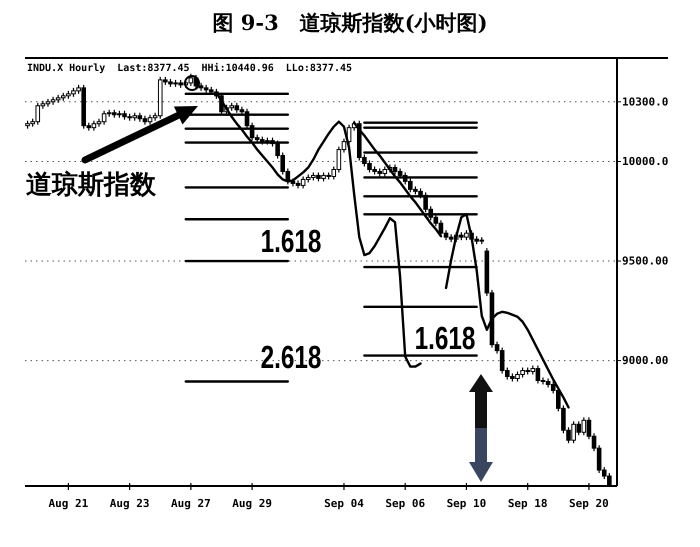  I want to click on annotation: 2.618, so click(291, 358).